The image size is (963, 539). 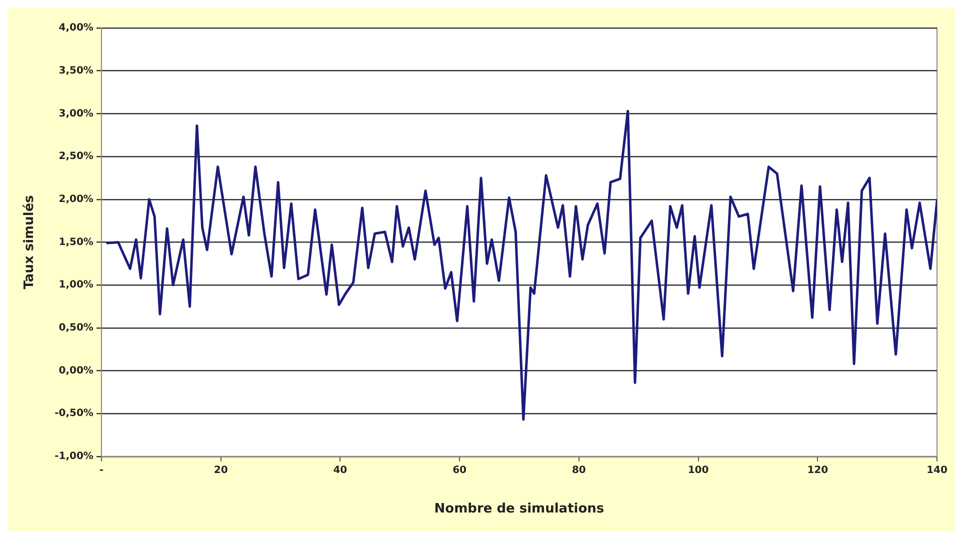 I want to click on y-tick-label: 0,00%, so click(x=76, y=370).